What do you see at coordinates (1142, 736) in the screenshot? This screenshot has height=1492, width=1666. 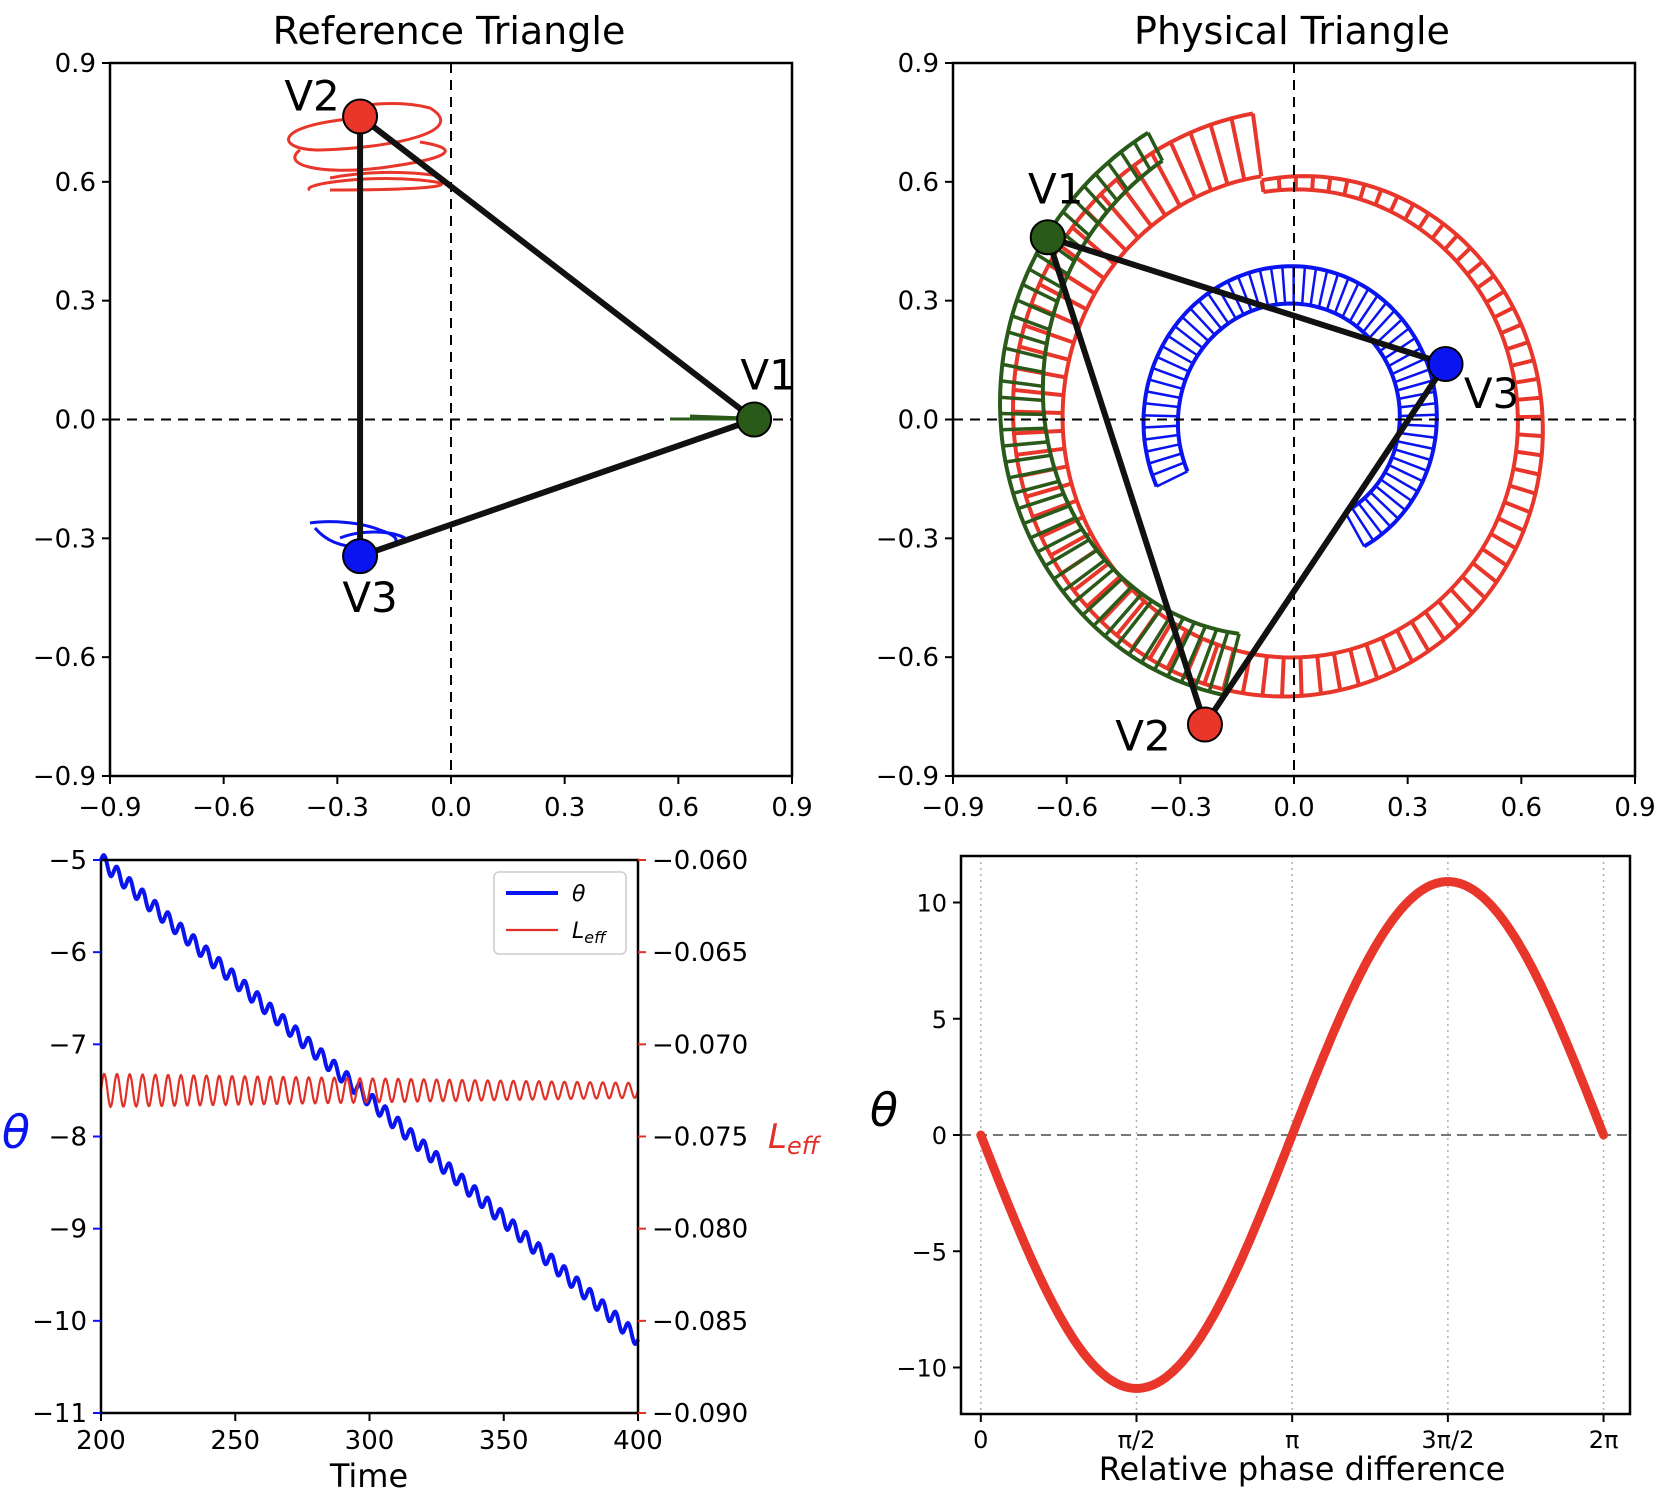 I see `phys-vertex-label-v2: V2` at bounding box center [1142, 736].